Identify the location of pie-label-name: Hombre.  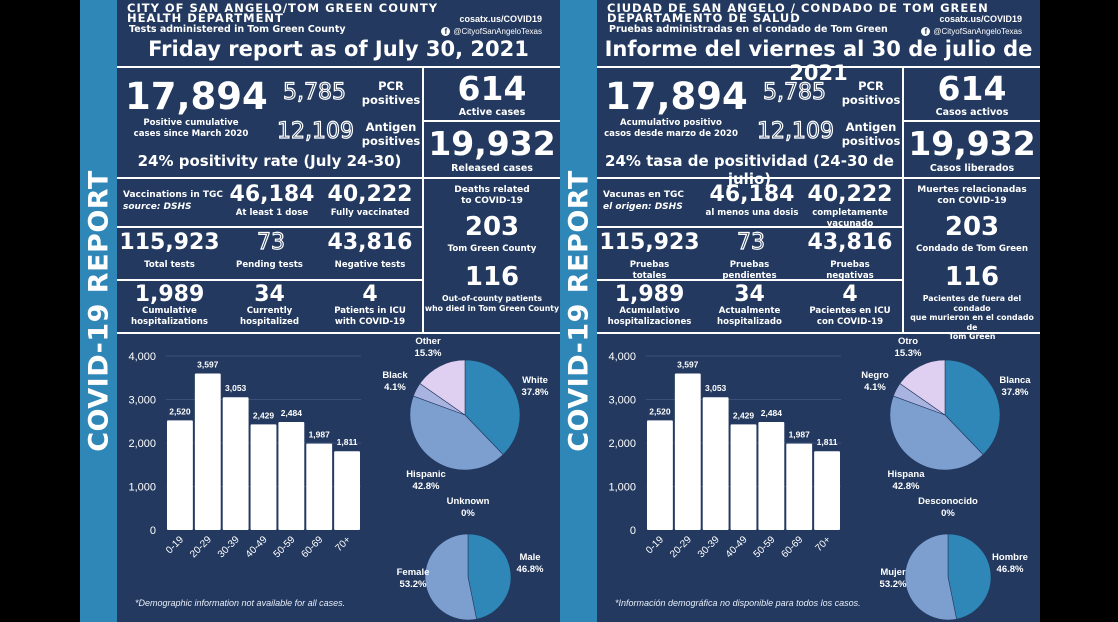
(1010, 557).